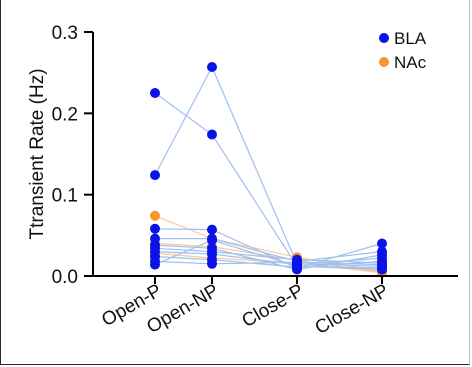 The width and height of the screenshot is (472, 367). What do you see at coordinates (403, 50) in the screenshot?
I see `legend: BLA NAc` at bounding box center [403, 50].